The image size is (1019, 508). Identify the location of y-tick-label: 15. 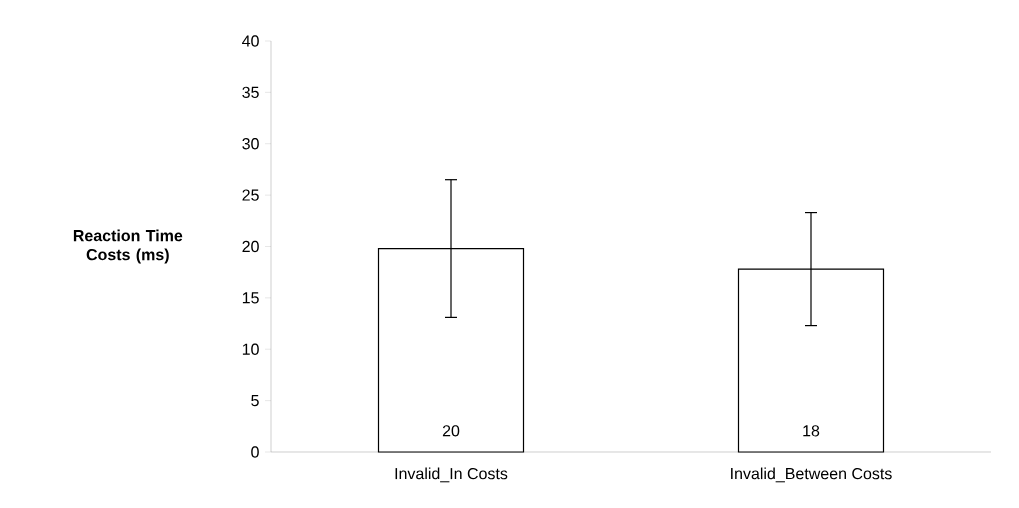
(250, 298).